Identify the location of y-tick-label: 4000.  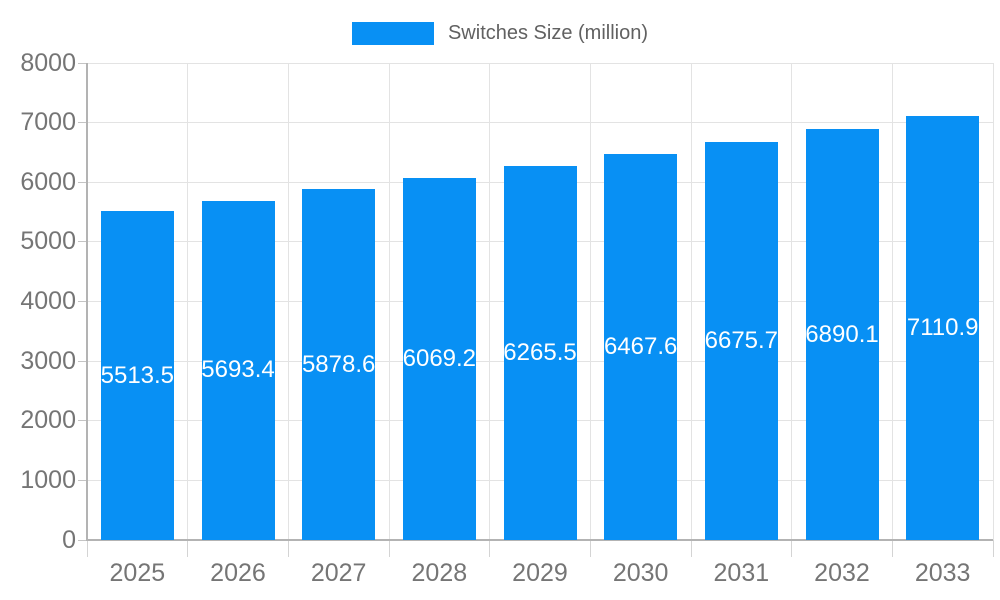
(48, 301).